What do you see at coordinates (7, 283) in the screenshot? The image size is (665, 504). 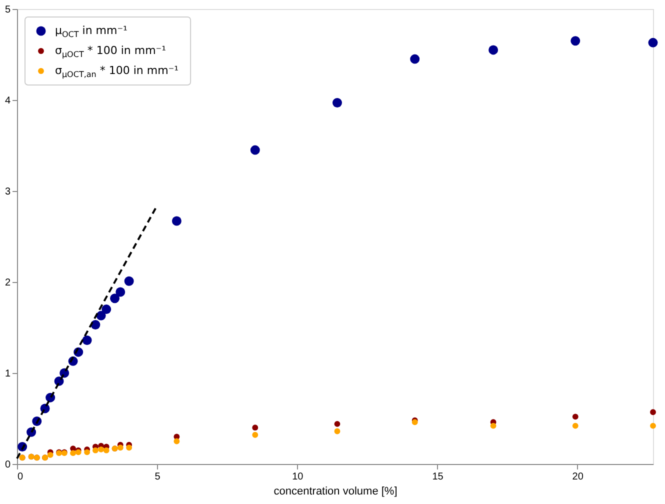 I see `y-tick-label: 2` at bounding box center [7, 283].